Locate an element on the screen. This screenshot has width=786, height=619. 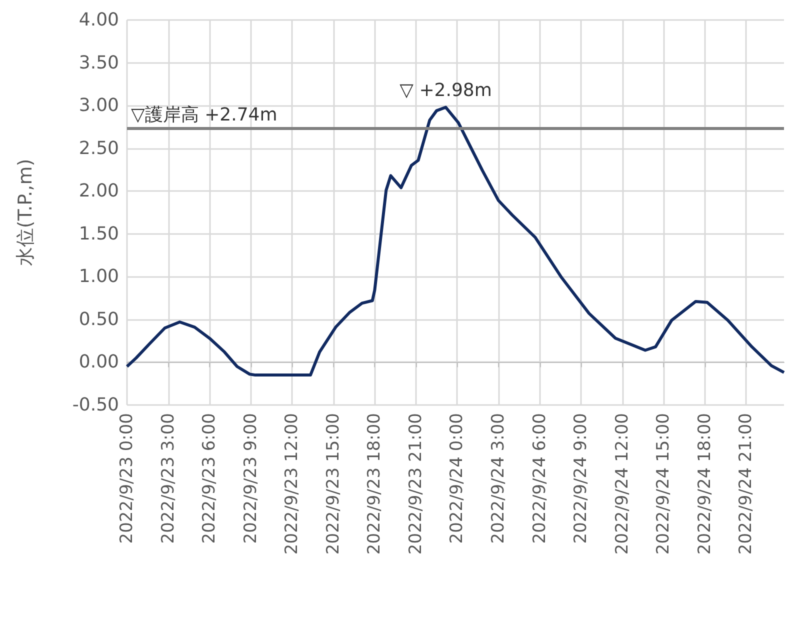
x-tick-label: 2022/9/23 3:00 is located at coordinates (168, 478).